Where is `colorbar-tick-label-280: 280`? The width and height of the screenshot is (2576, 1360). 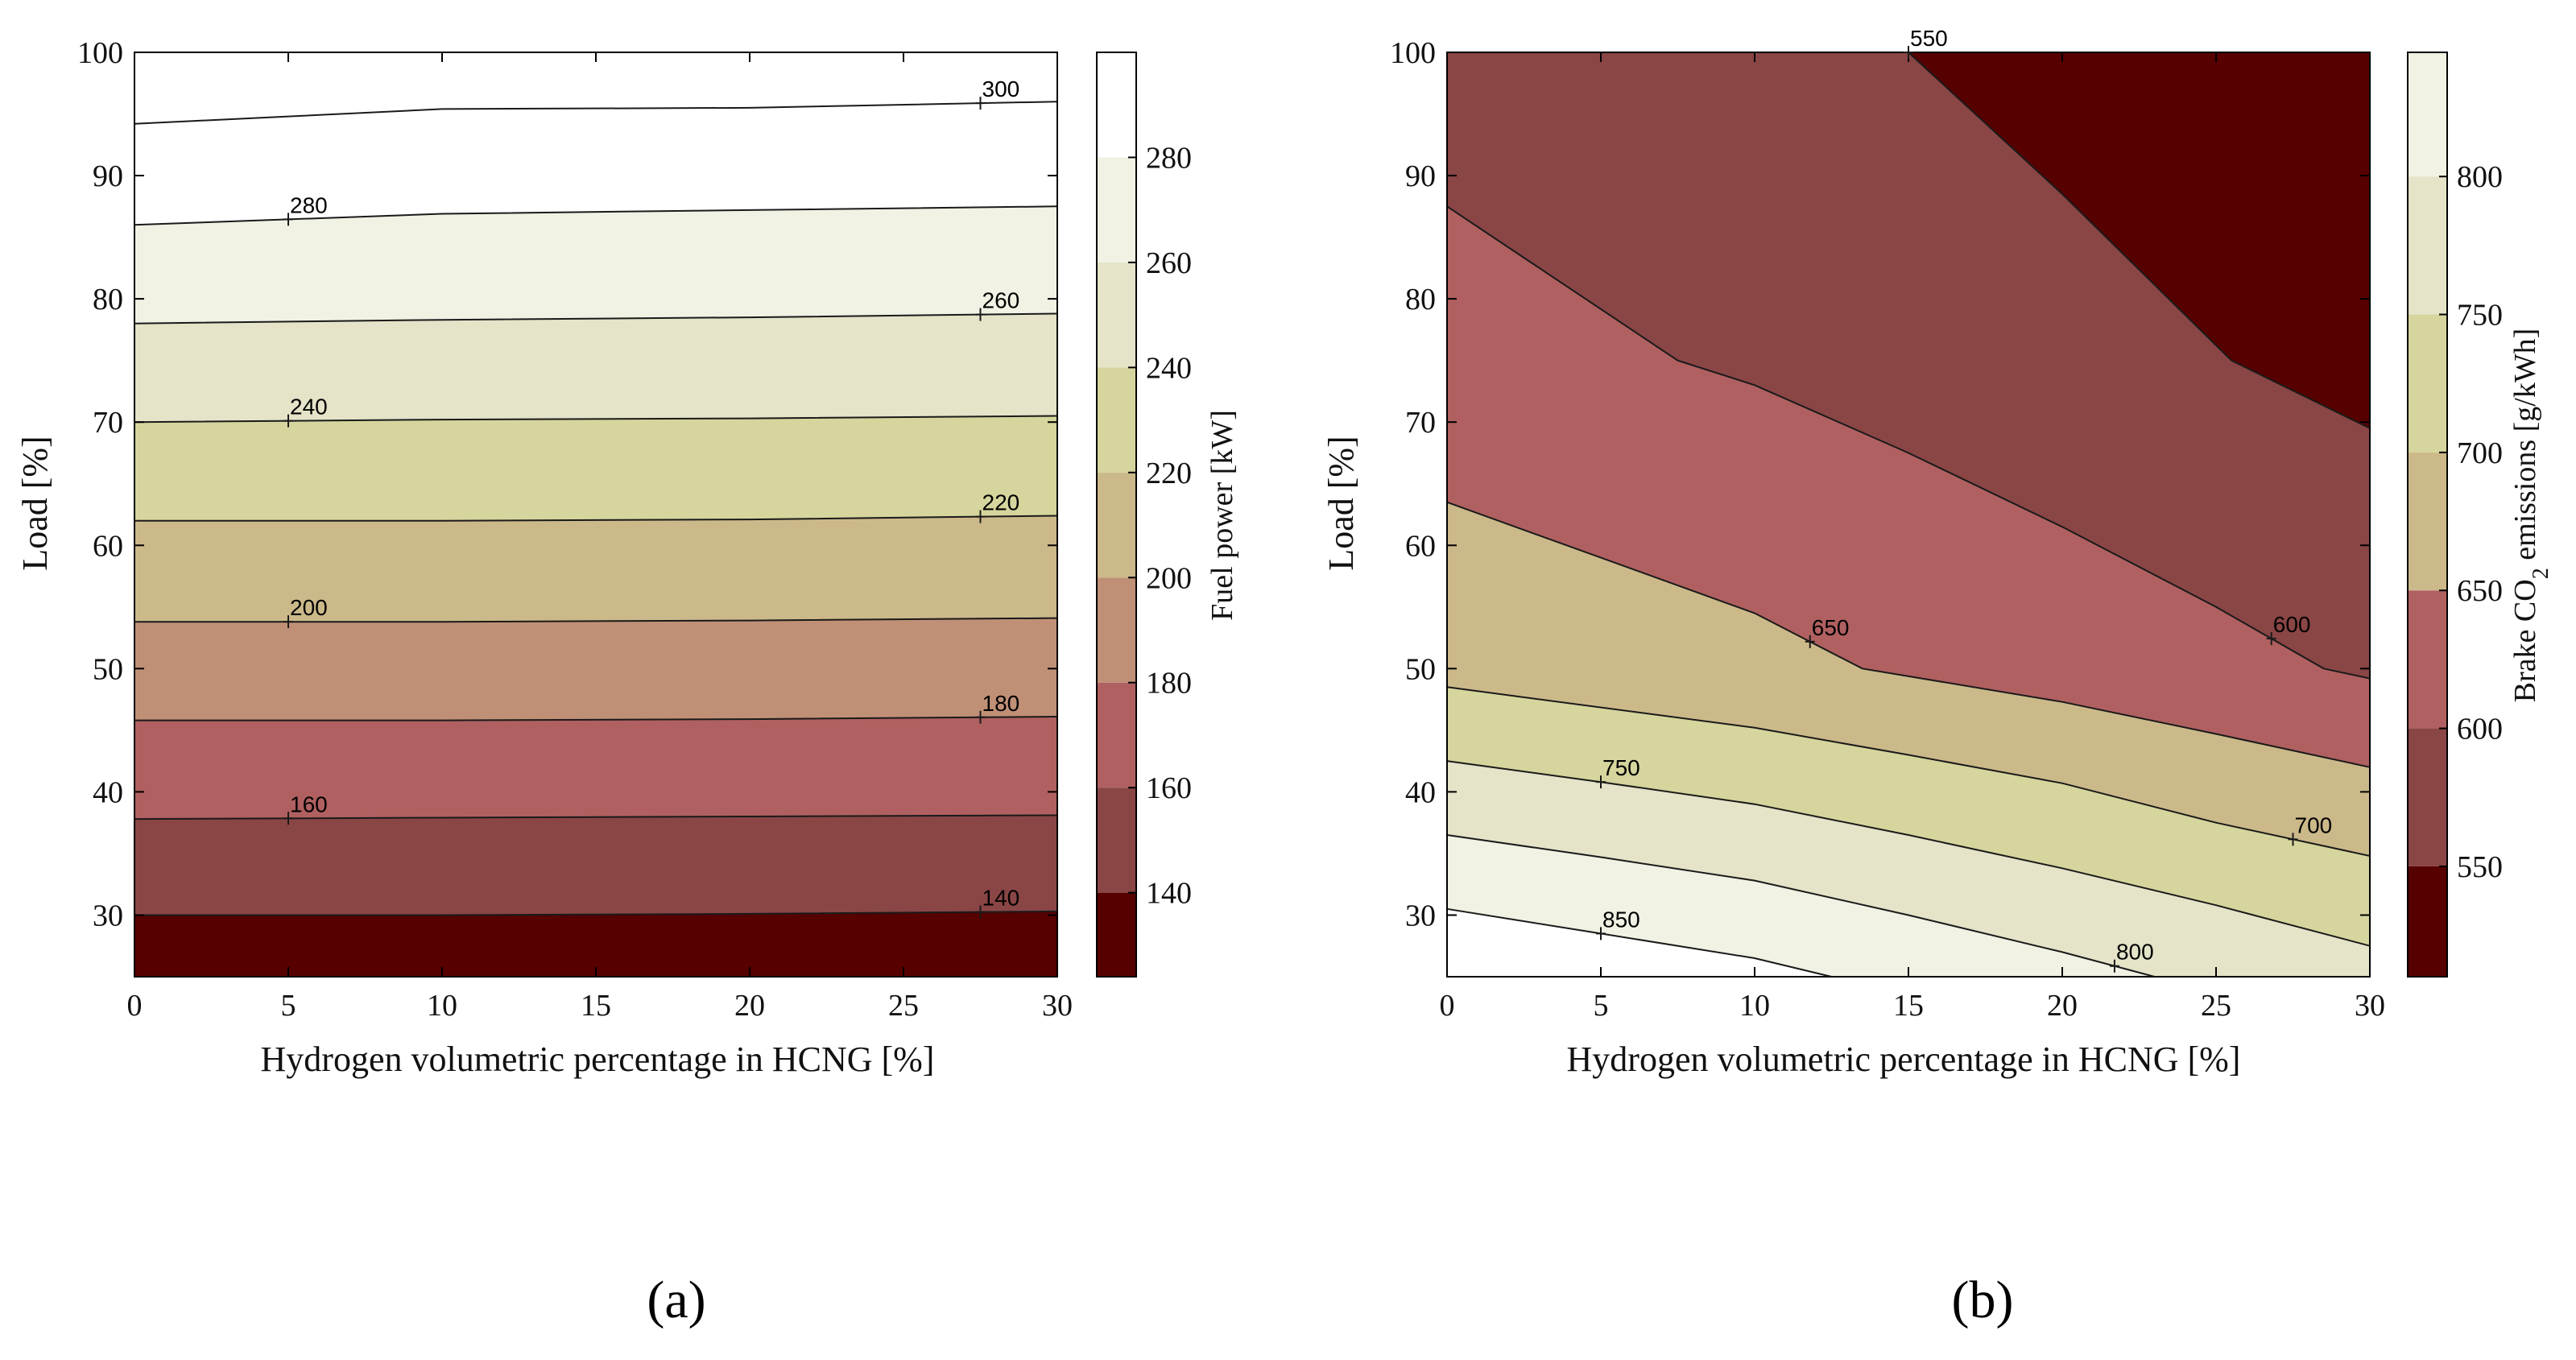 colorbar-tick-label-280: 280 is located at coordinates (1169, 158).